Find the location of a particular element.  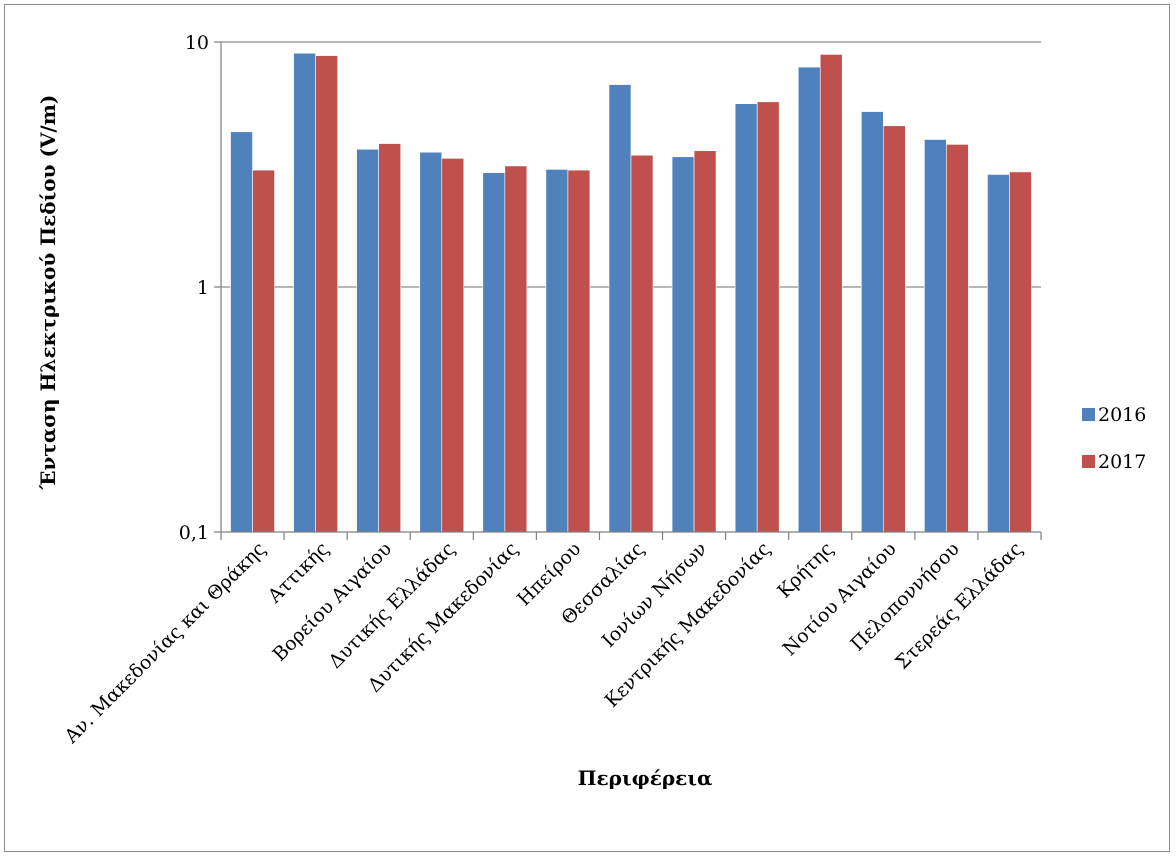

legend-label-2016: 2016 is located at coordinates (1122, 415).